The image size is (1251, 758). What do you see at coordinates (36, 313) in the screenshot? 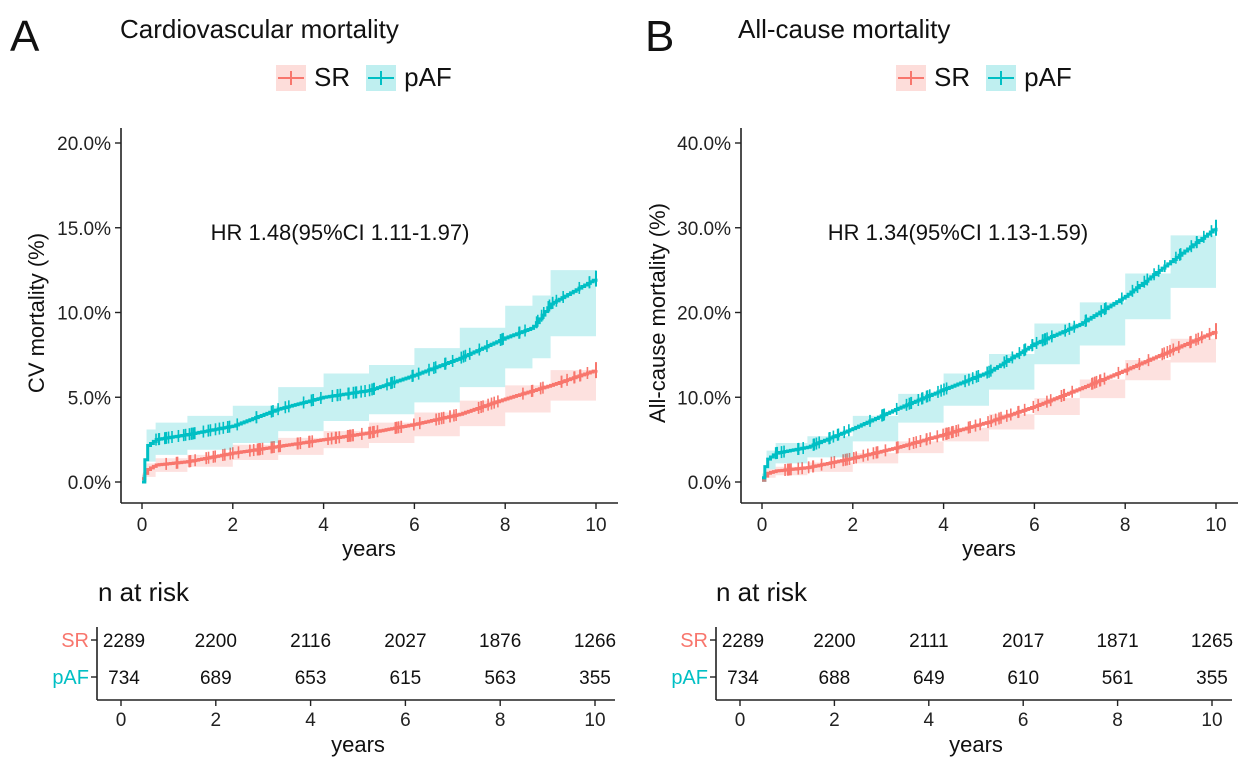
I see `y-axis-title: CV mortality (%)` at bounding box center [36, 313].